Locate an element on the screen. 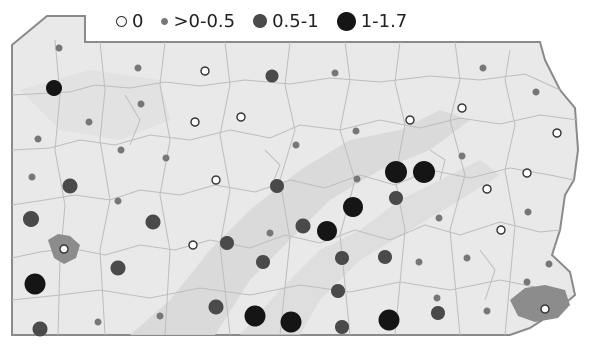 This screenshot has width=589, height=350. legend-label-mid: 0.5-1 is located at coordinates (295, 21).